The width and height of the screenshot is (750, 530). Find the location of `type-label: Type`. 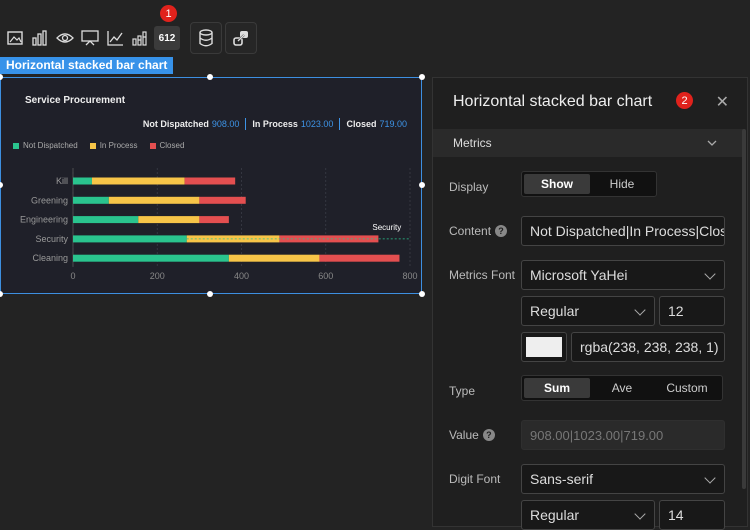

type-label: Type is located at coordinates (462, 391).